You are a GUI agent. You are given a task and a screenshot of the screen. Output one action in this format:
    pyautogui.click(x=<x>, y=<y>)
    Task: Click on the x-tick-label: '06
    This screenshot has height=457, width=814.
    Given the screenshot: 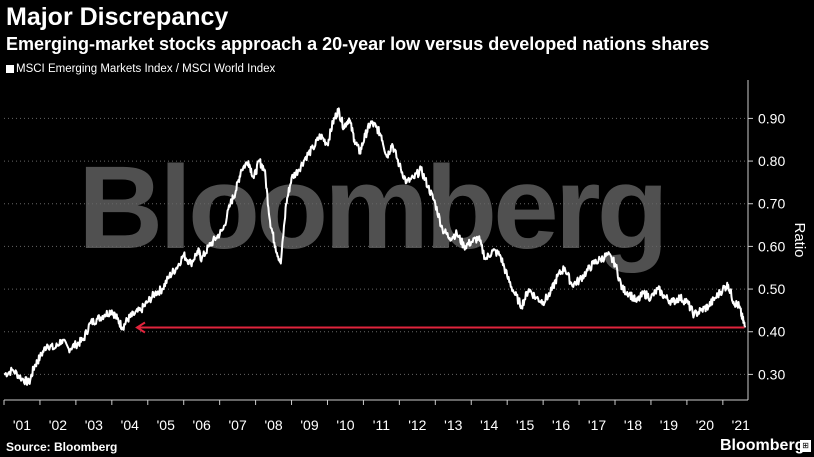 What is the action you would take?
    pyautogui.click(x=202, y=425)
    